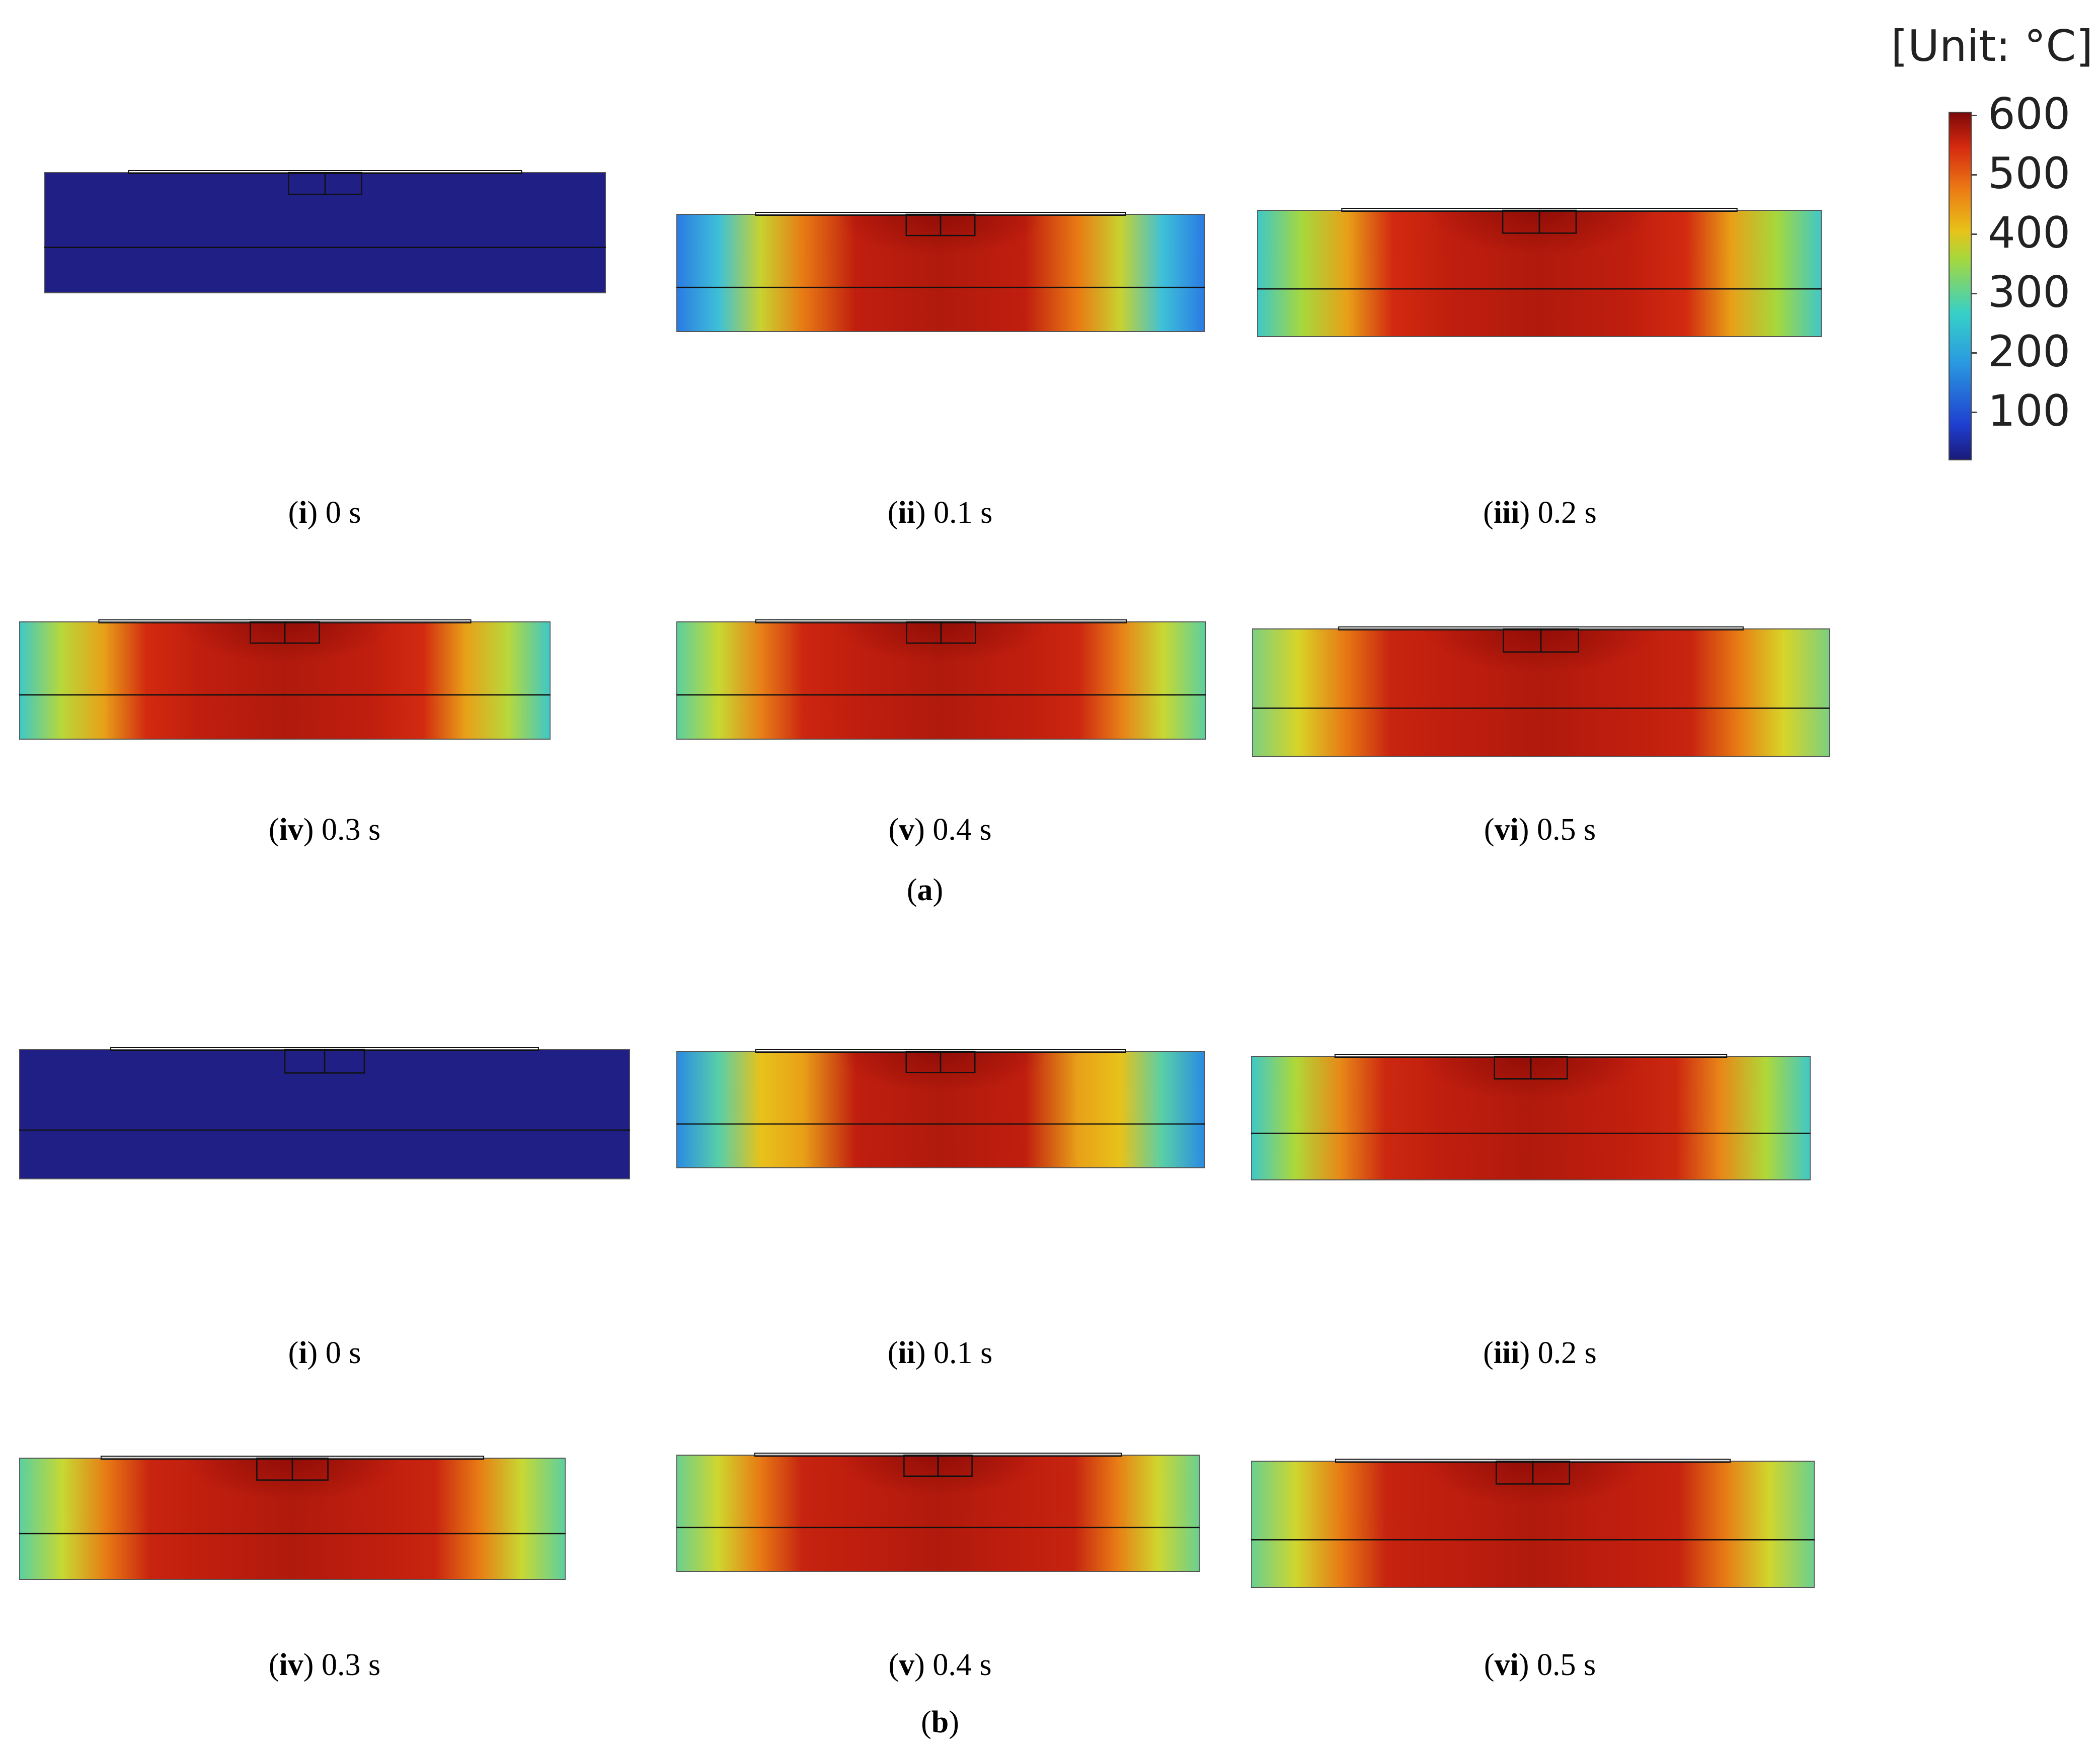  I want to click on group-label-a: (a), so click(925, 890).